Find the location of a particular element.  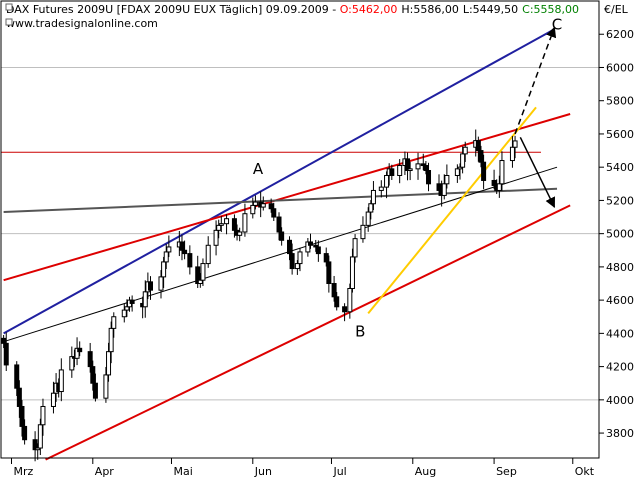

header-handle-icon is located at coordinates (9, 7).